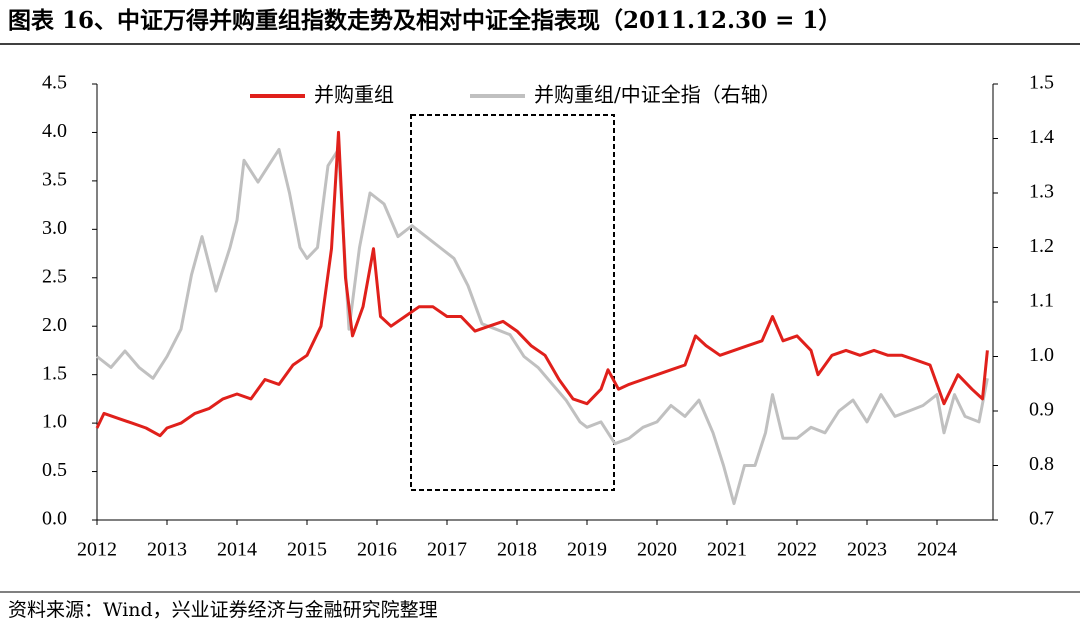  I want to click on y2-tick-label: 1.5, so click(1041, 83).